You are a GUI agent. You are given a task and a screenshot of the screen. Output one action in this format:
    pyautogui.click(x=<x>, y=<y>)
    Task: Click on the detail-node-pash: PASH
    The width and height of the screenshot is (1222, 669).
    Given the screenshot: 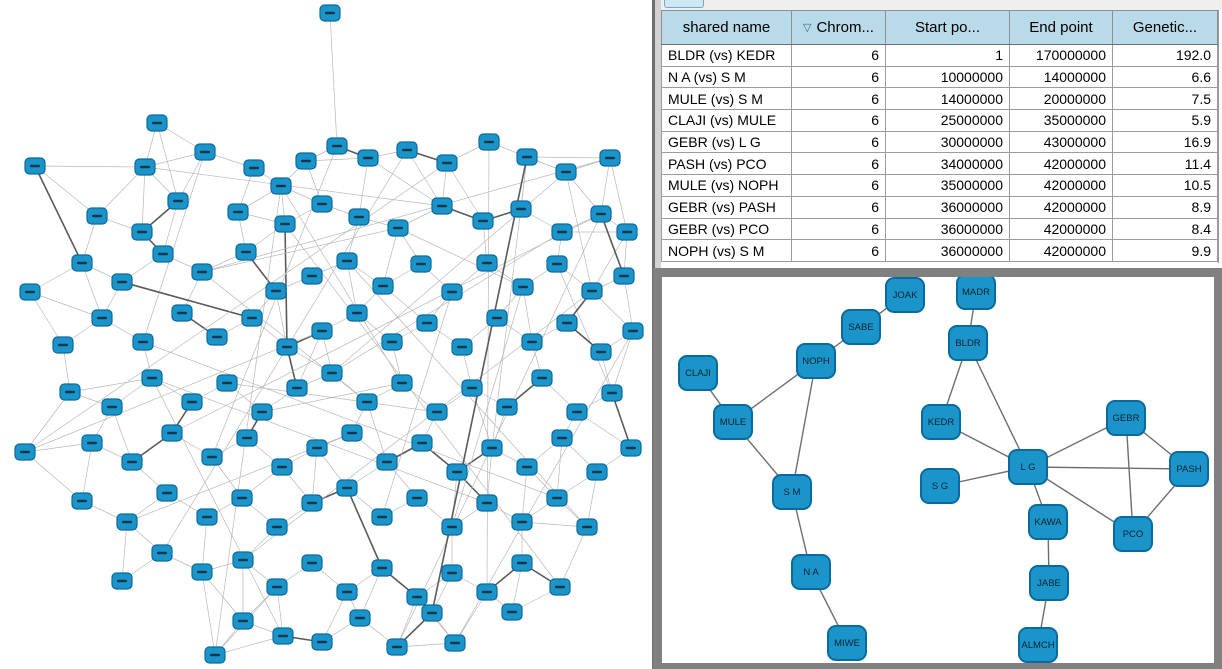 What is the action you would take?
    pyautogui.click(x=1189, y=469)
    